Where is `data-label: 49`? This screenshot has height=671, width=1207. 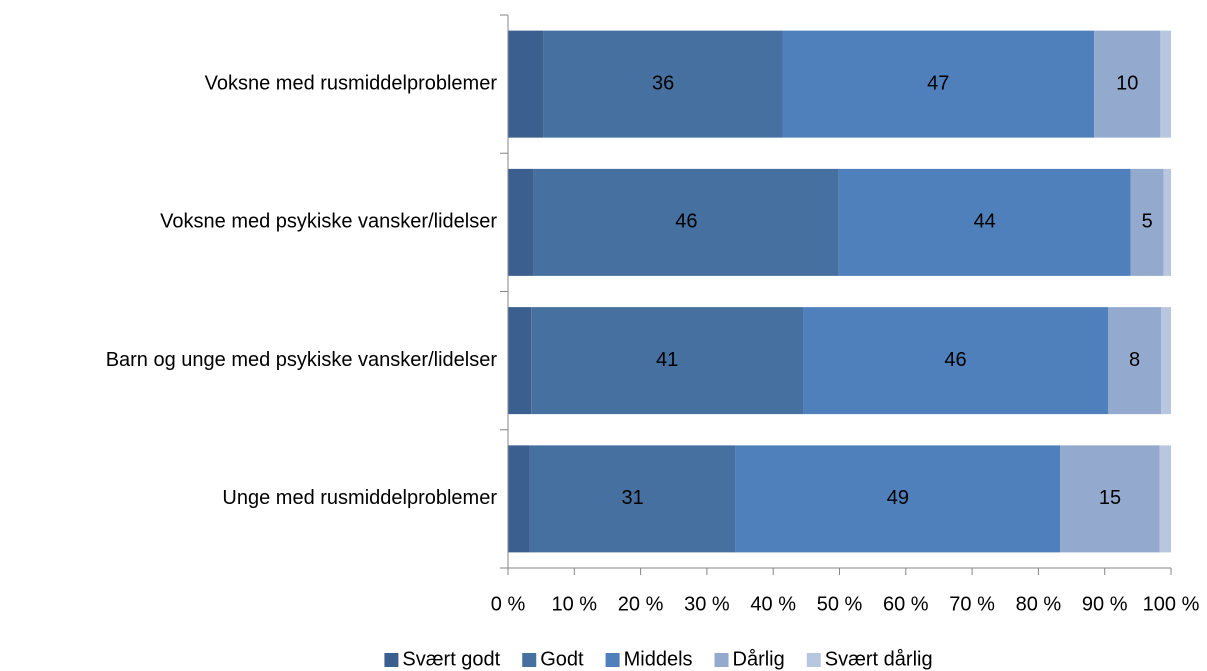
data-label: 49 is located at coordinates (898, 498).